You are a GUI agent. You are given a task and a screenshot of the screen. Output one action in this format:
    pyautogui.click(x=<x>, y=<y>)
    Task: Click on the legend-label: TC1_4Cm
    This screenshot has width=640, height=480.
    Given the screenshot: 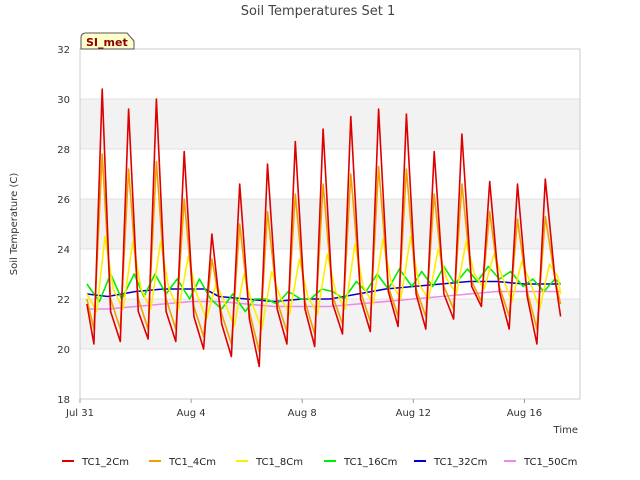 What is the action you would take?
    pyautogui.click(x=192, y=462)
    